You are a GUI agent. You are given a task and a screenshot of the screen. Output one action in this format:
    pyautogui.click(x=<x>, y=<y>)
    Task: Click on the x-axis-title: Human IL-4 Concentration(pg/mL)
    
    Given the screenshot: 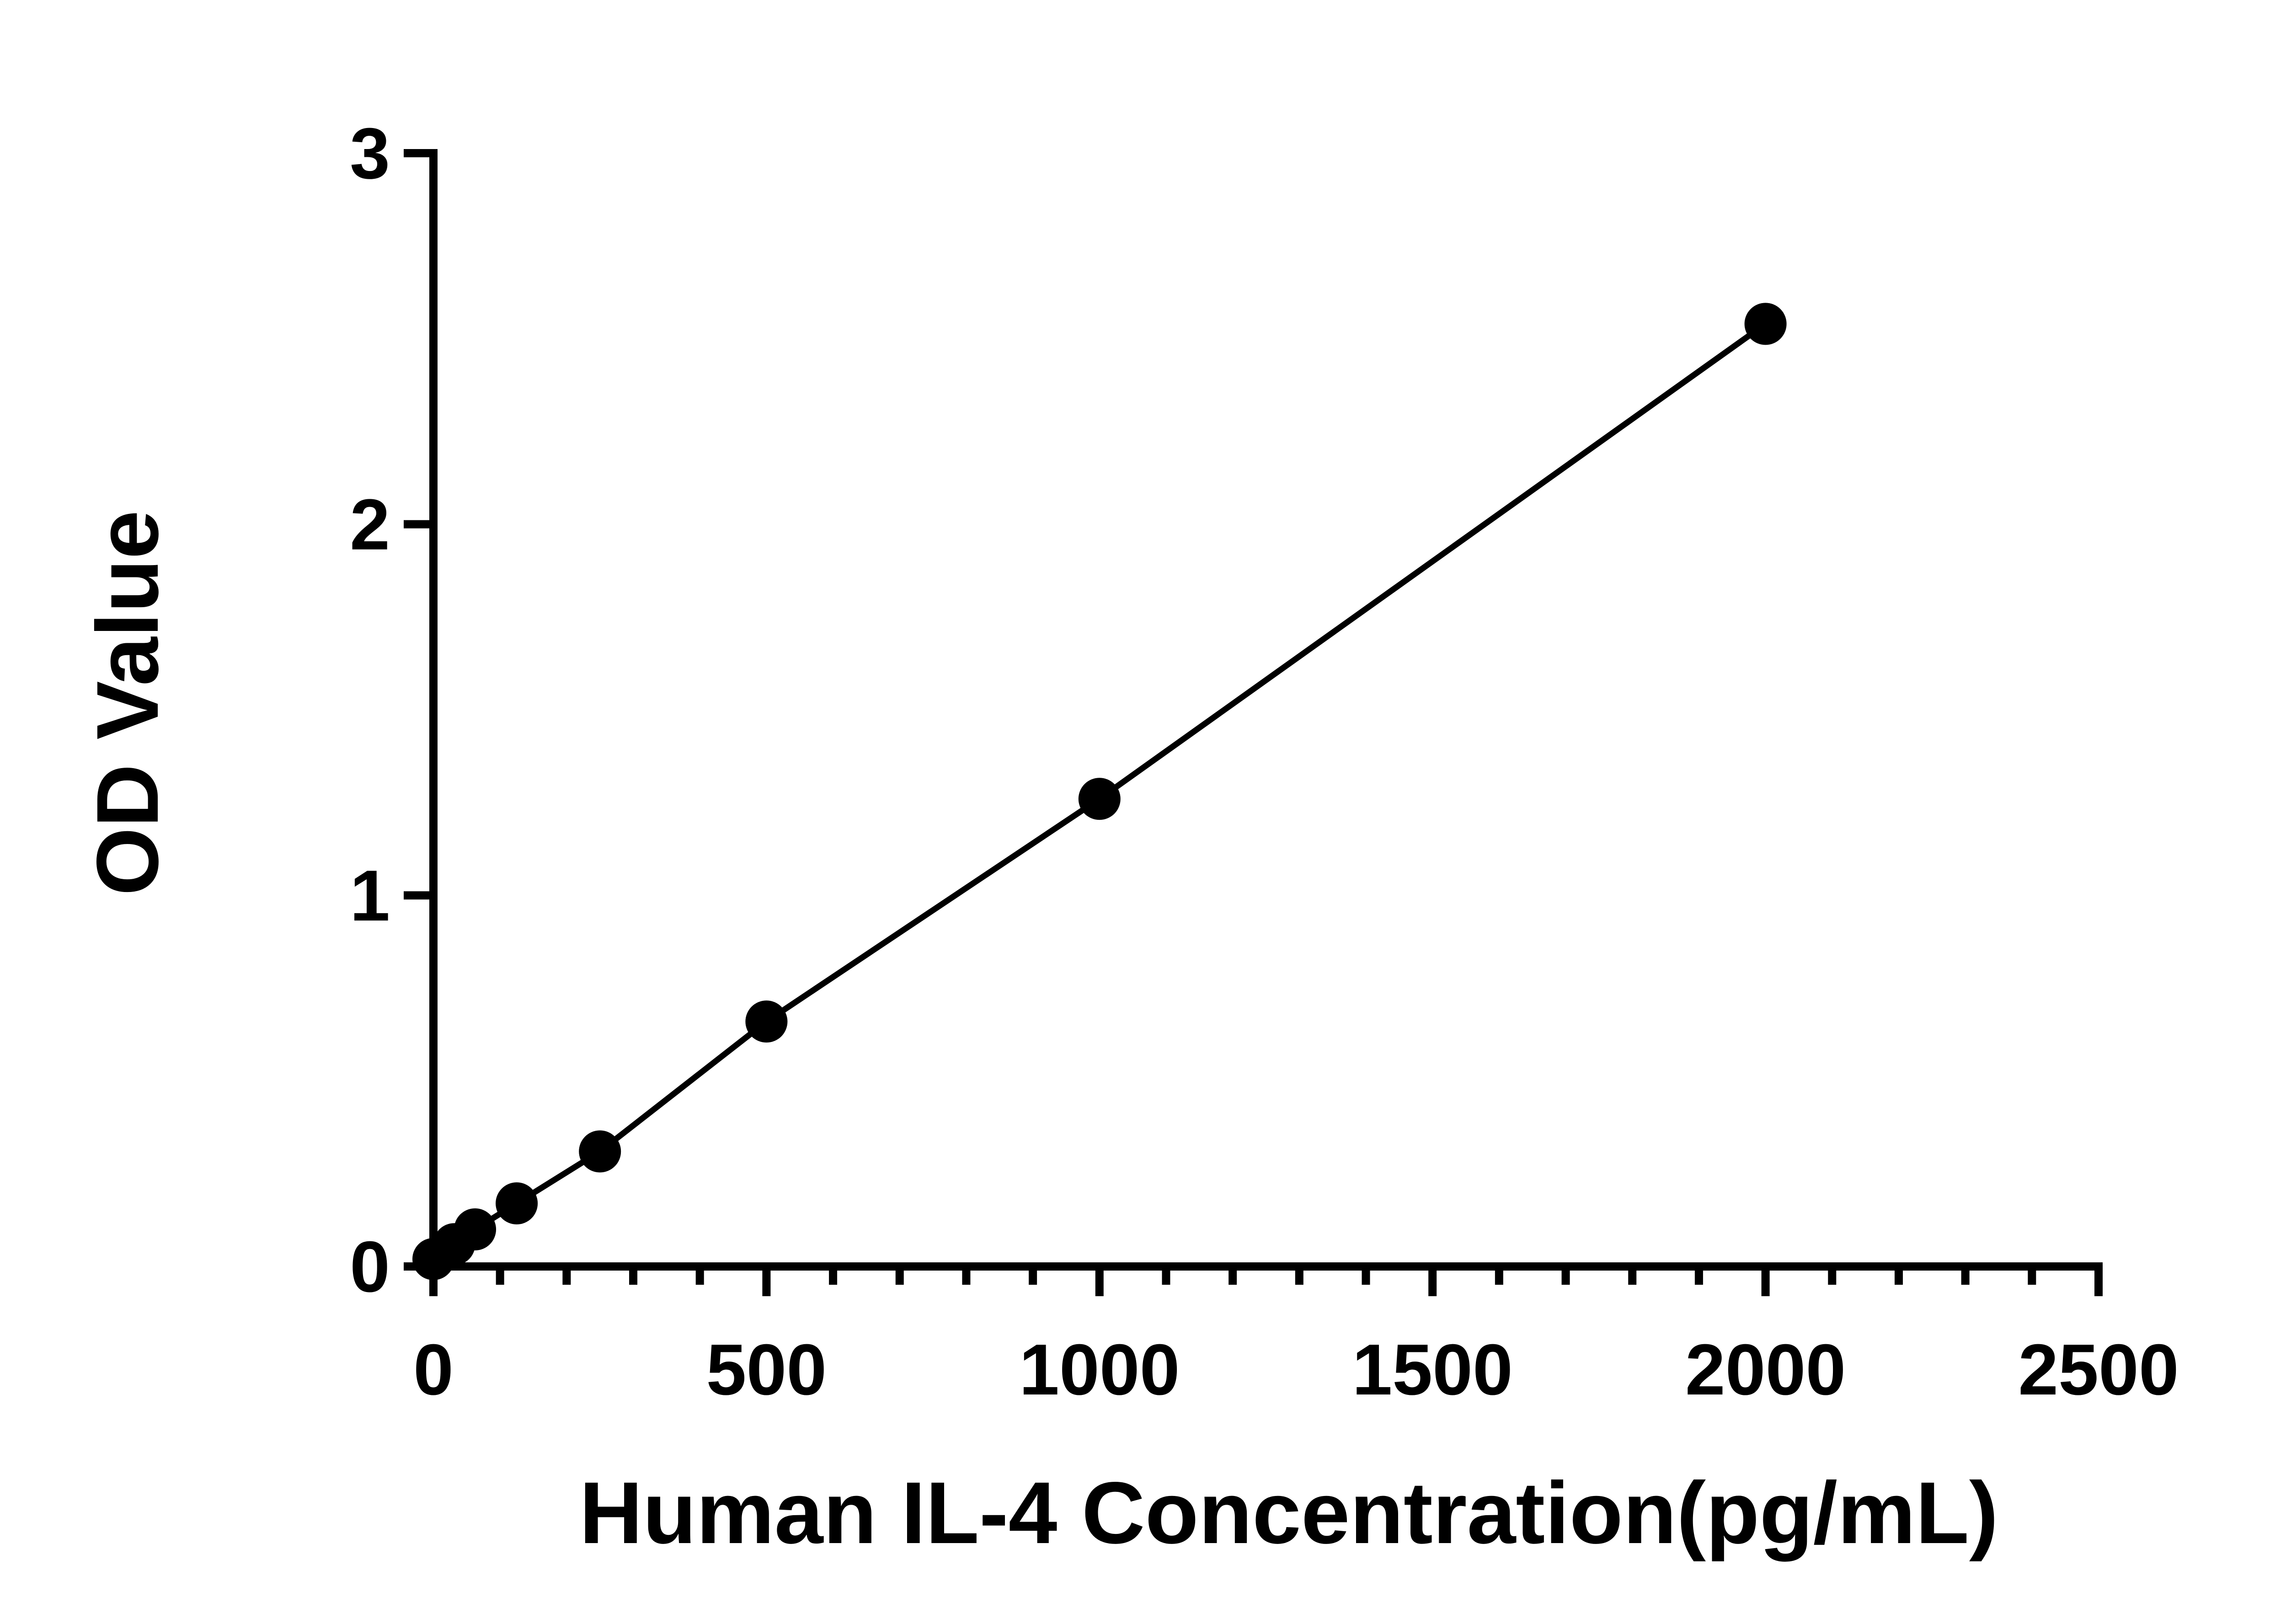 What is the action you would take?
    pyautogui.click(x=1288, y=1513)
    